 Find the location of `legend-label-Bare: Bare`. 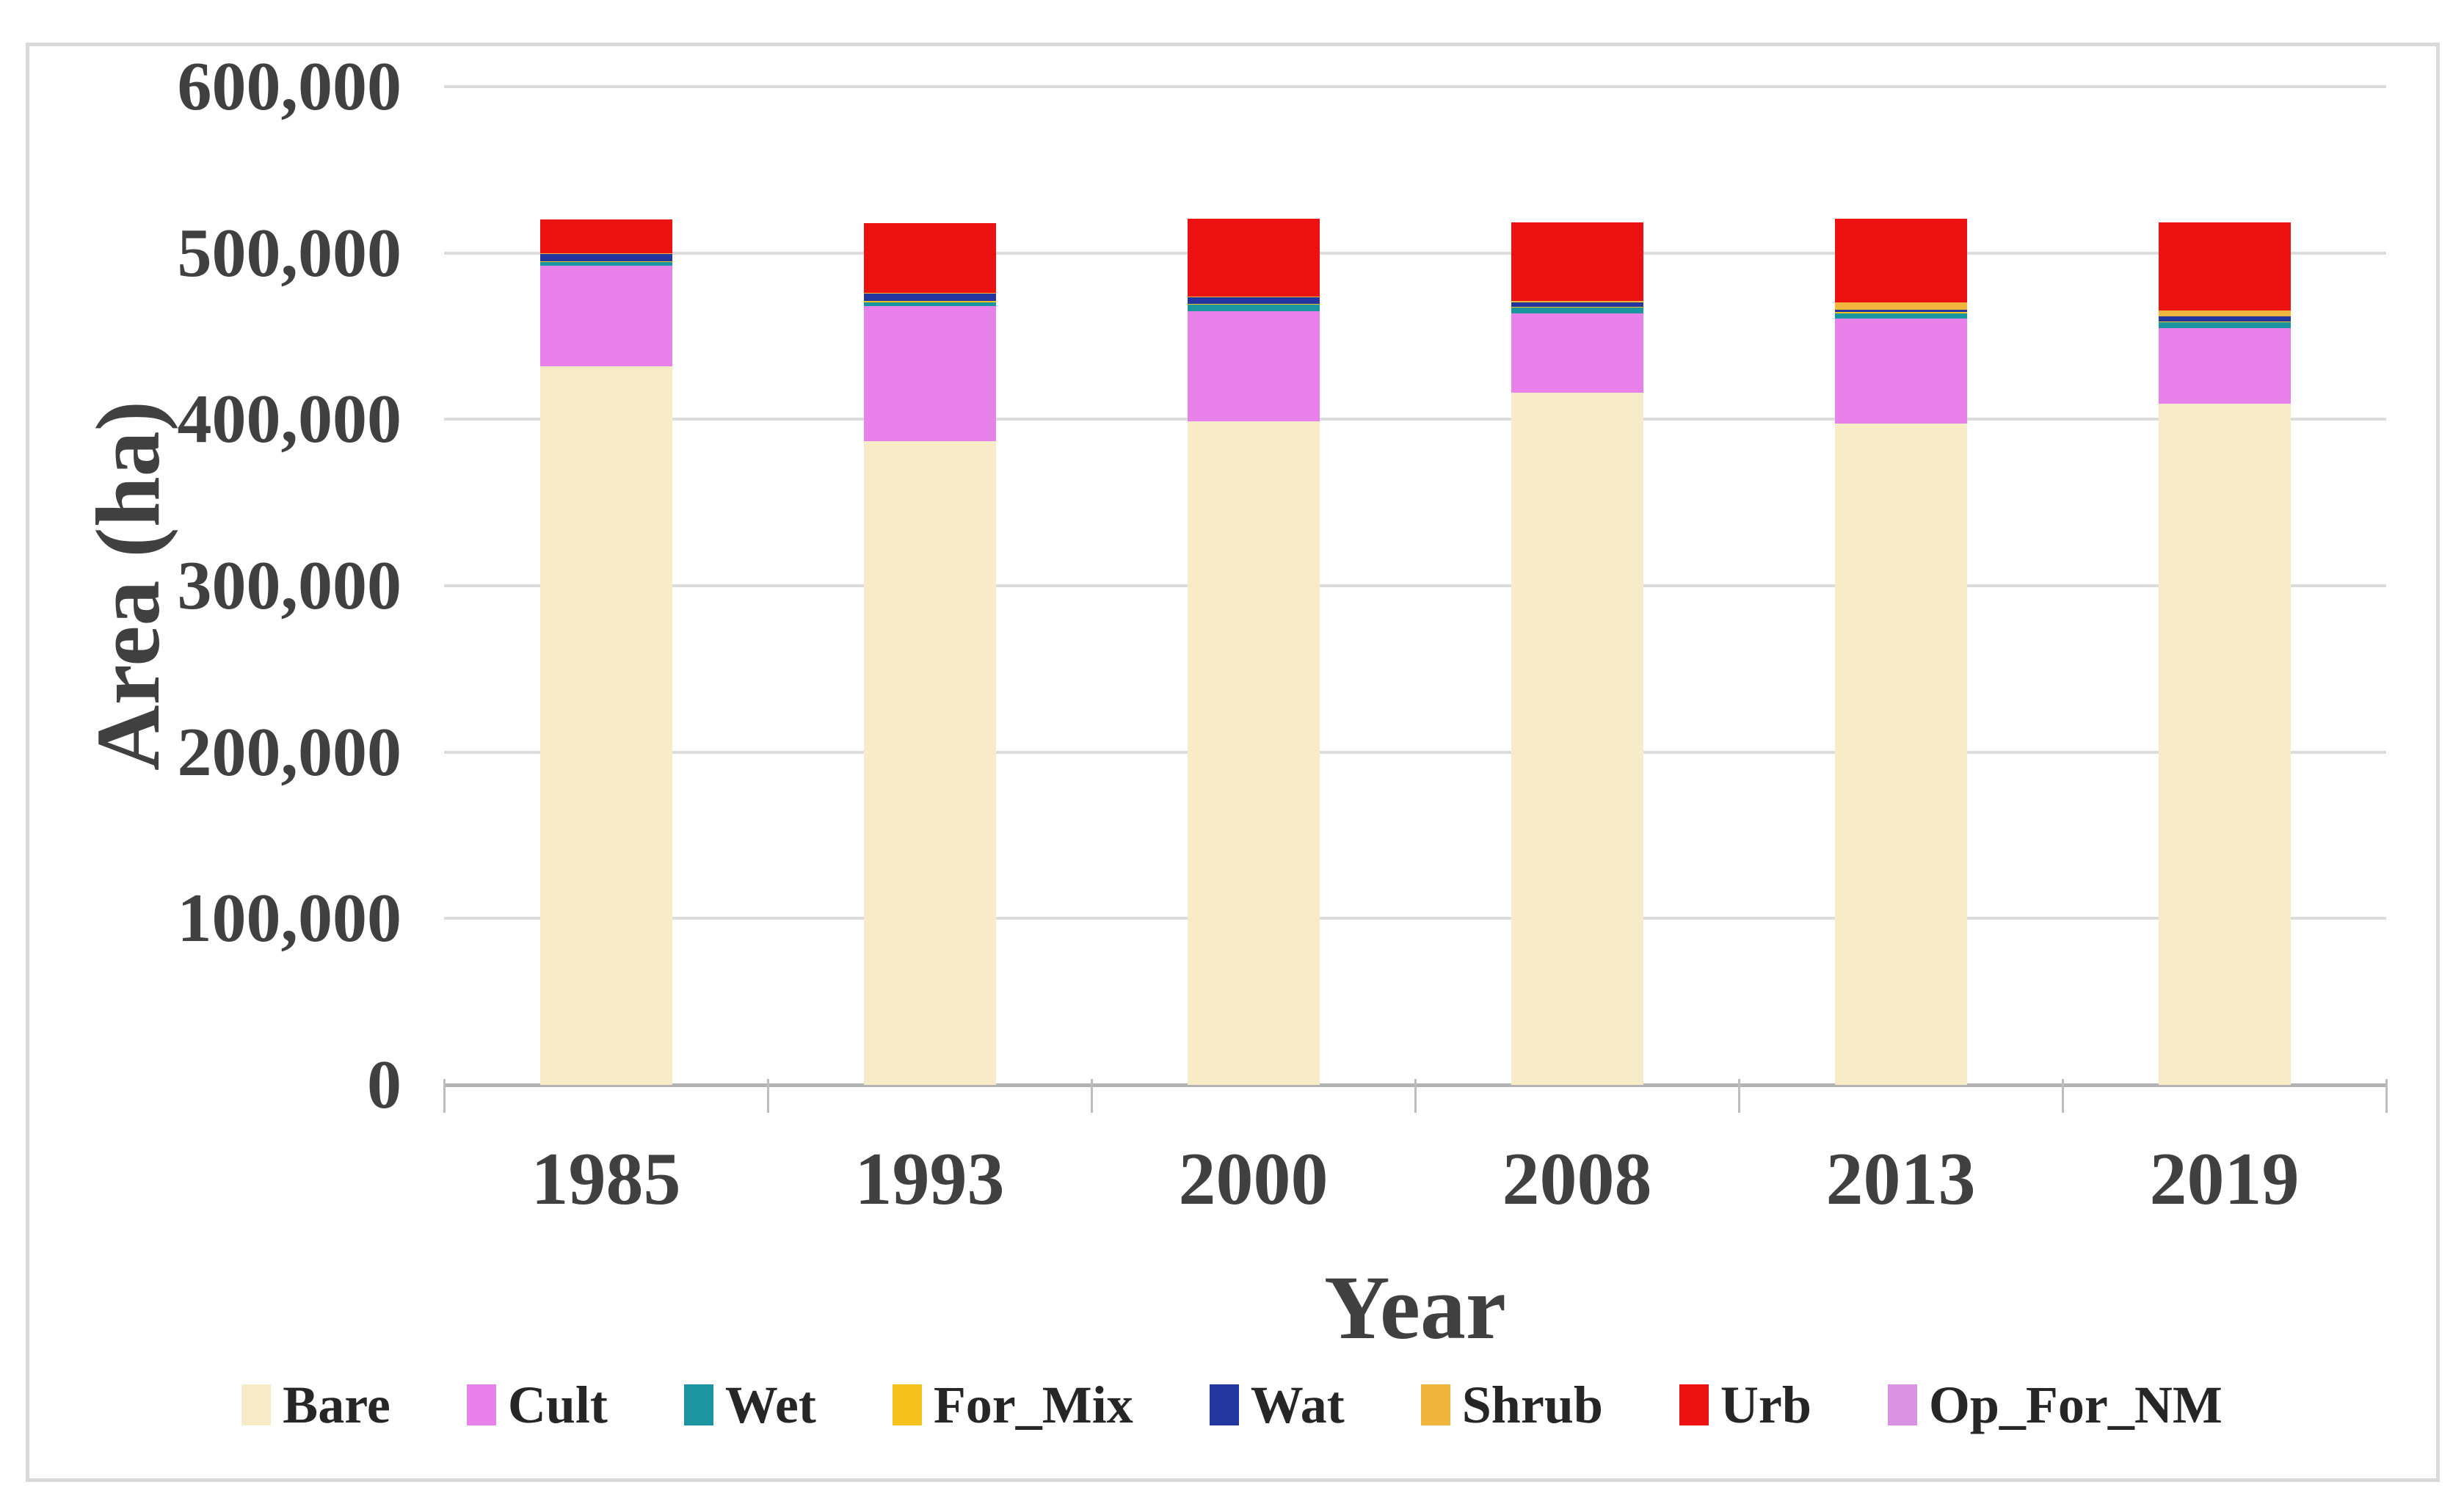

legend-label-Bare: Bare is located at coordinates (336, 1405).